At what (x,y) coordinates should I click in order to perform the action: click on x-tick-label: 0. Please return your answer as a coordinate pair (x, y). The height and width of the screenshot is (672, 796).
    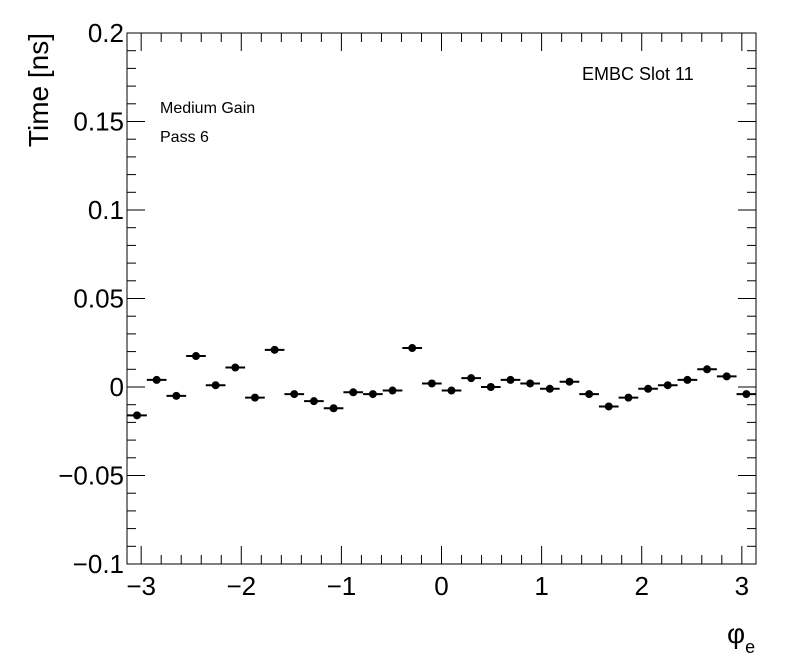
    Looking at the image, I should click on (441, 586).